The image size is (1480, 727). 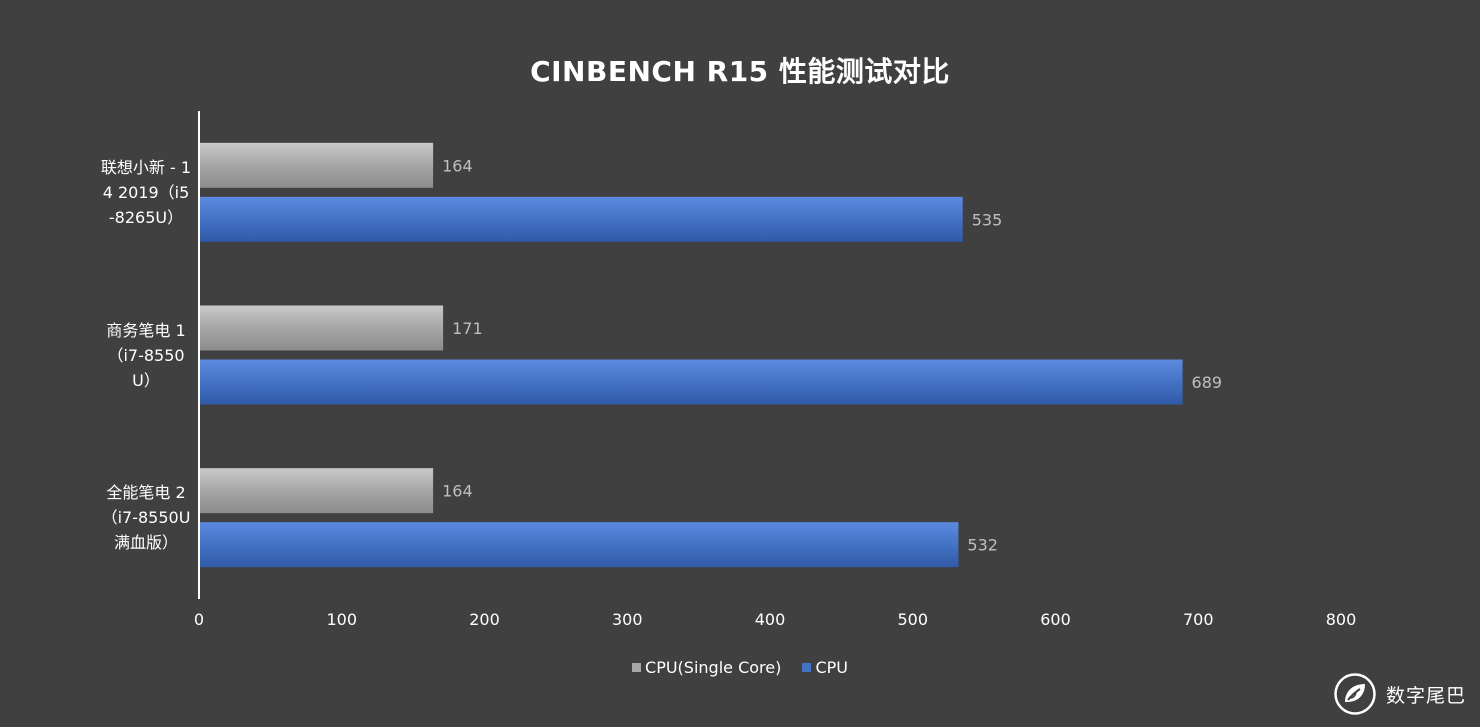 I want to click on legend-swatch-cpu, so click(x=807, y=667).